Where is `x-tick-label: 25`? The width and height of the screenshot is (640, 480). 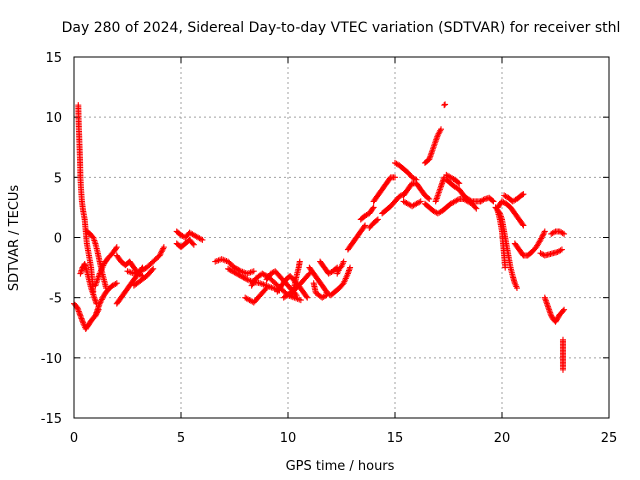
x-tick-label: 25 is located at coordinates (609, 438).